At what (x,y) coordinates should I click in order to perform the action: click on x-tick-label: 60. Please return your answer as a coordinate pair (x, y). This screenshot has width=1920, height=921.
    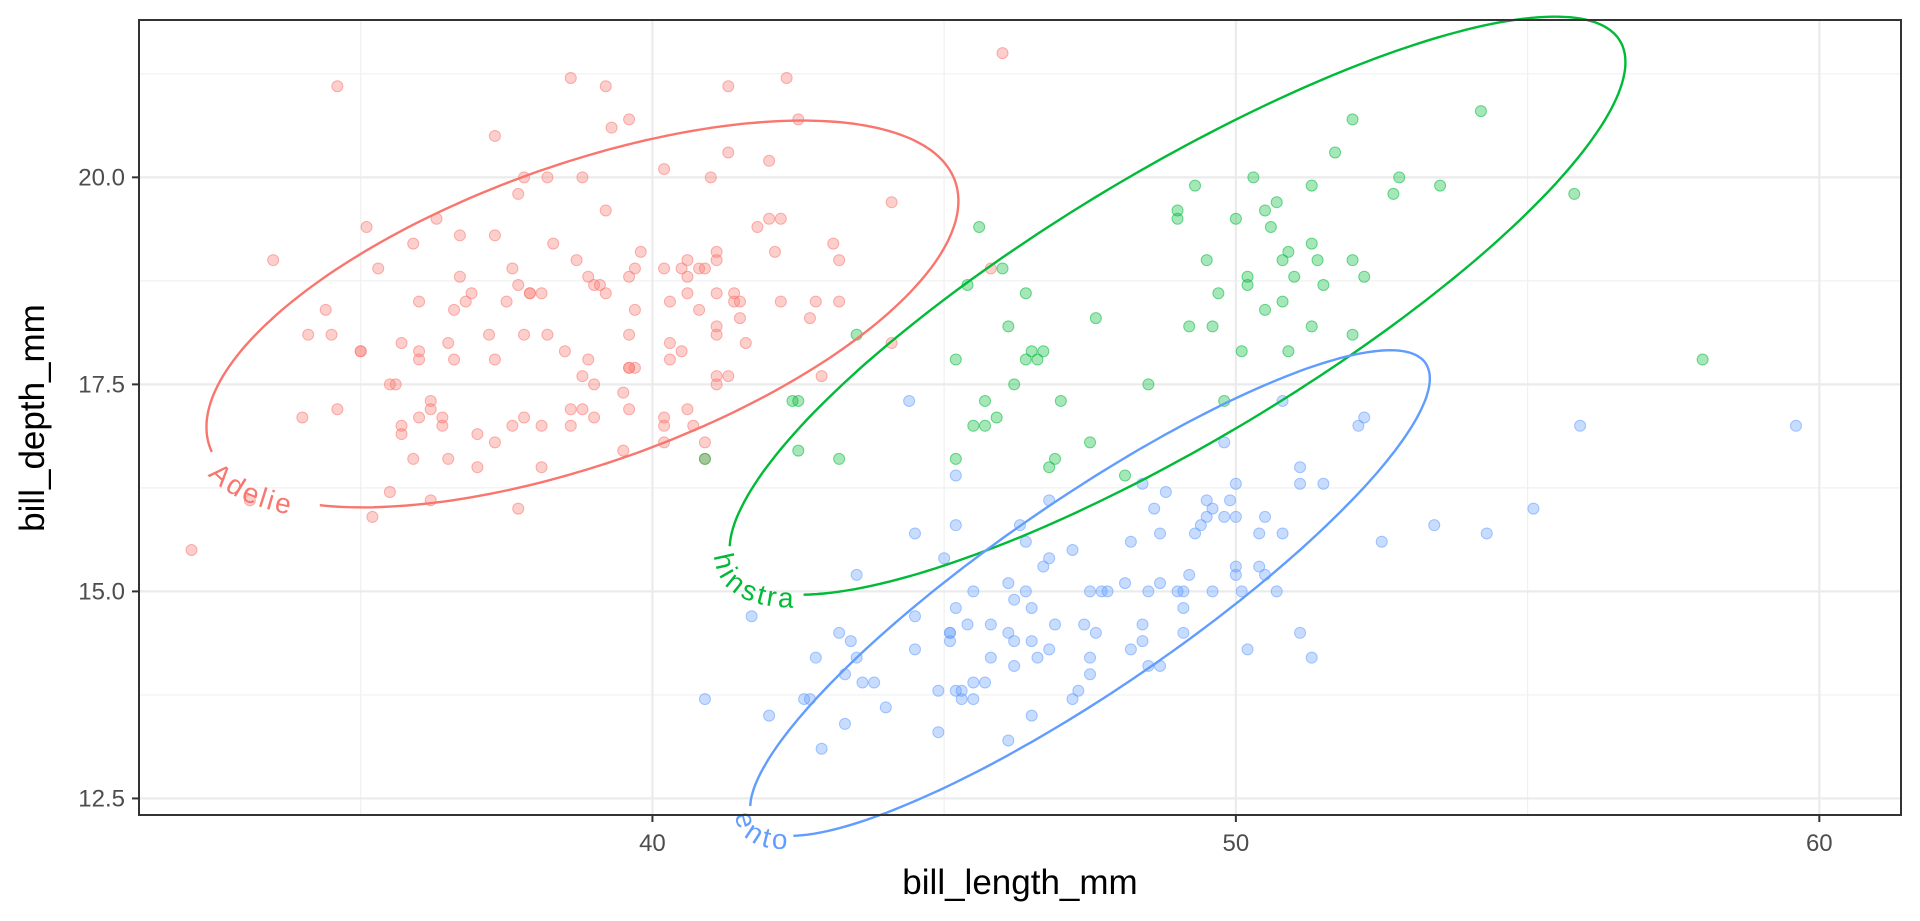
    Looking at the image, I should click on (1819, 843).